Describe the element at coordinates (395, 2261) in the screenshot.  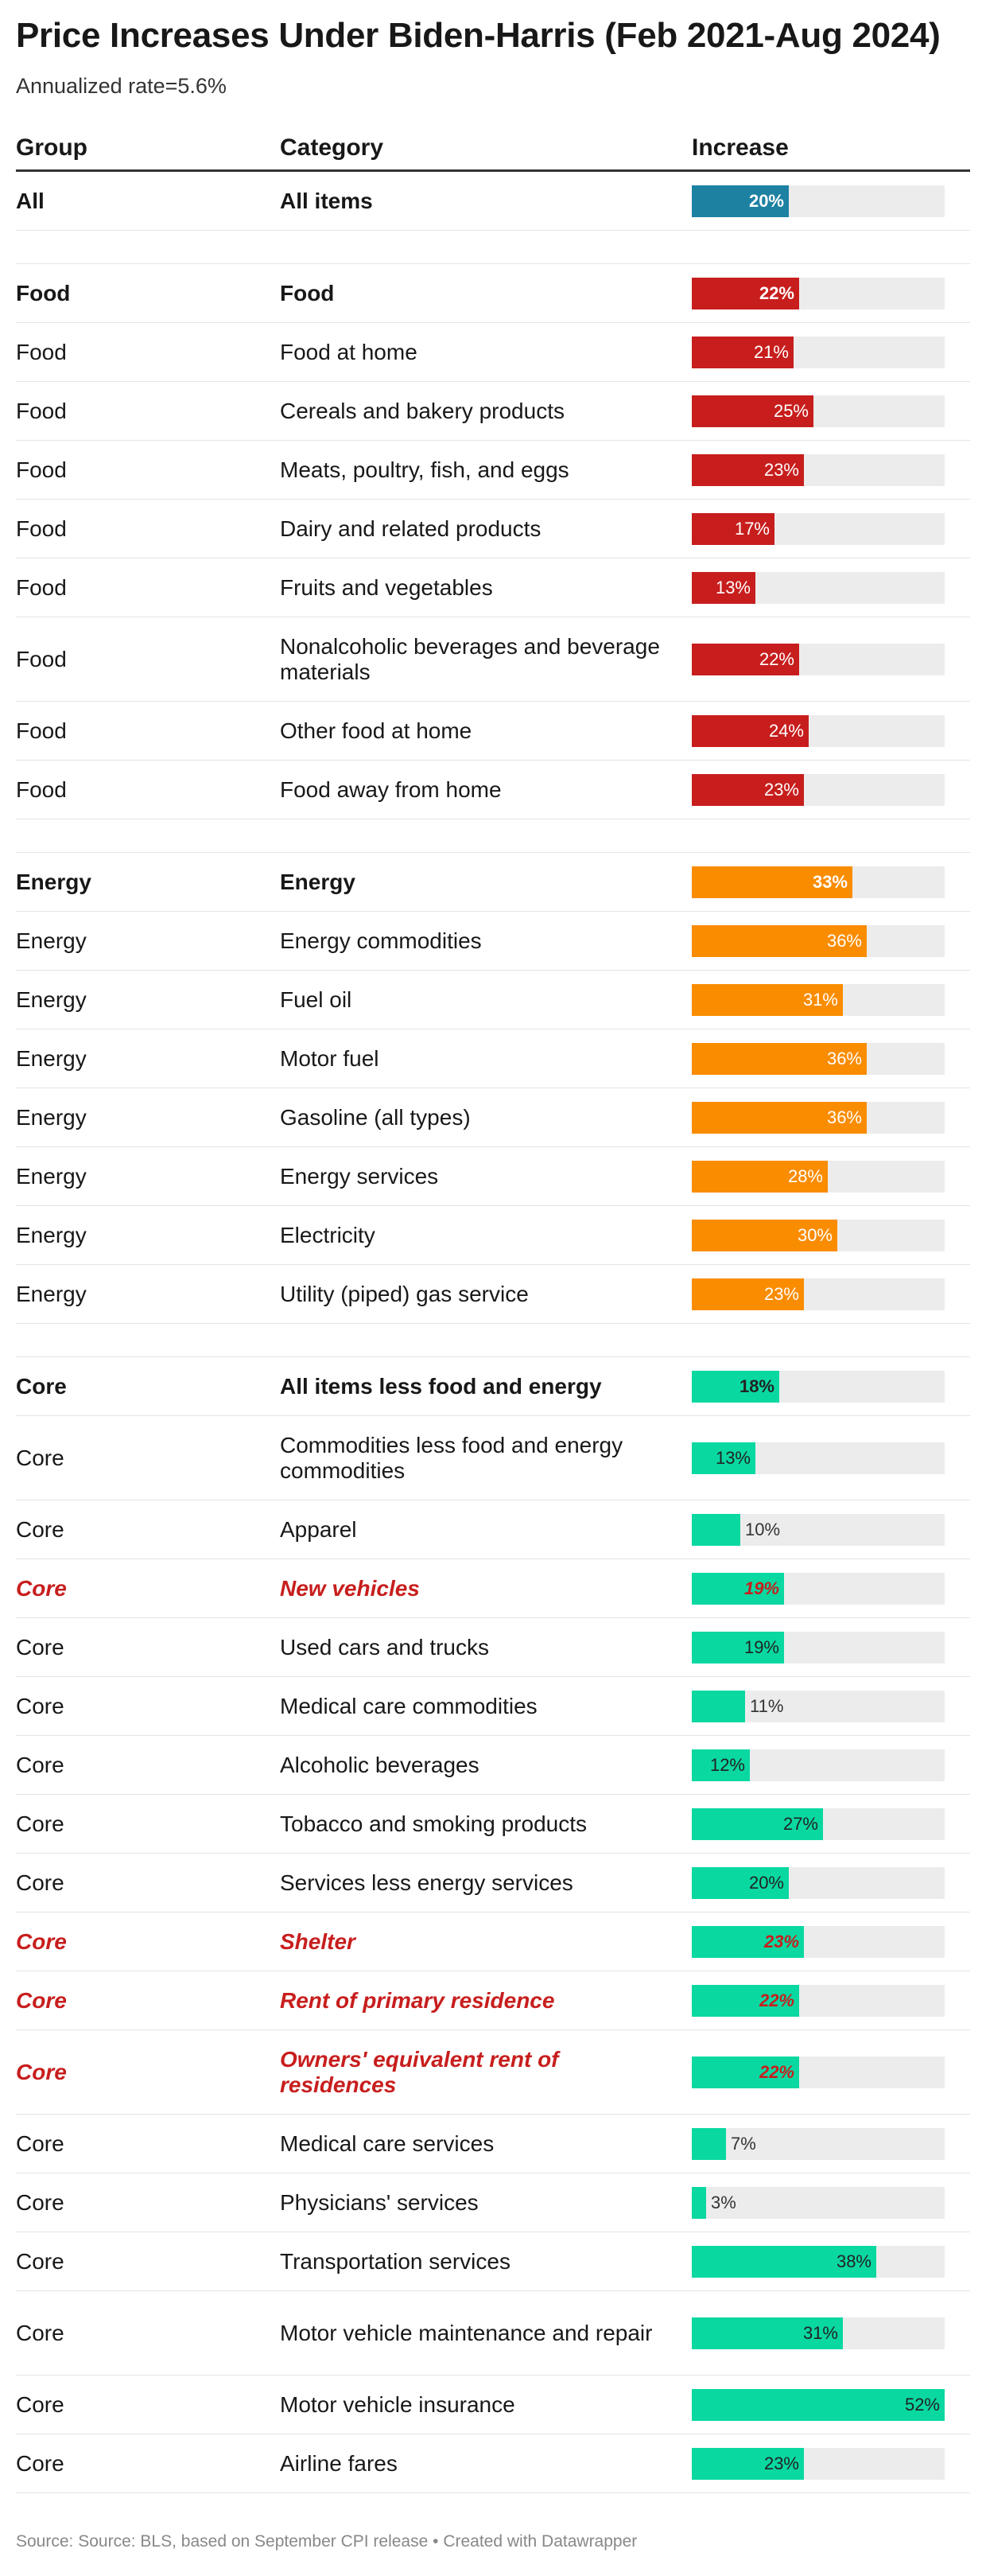
I see `category-label: Transportation services` at that location.